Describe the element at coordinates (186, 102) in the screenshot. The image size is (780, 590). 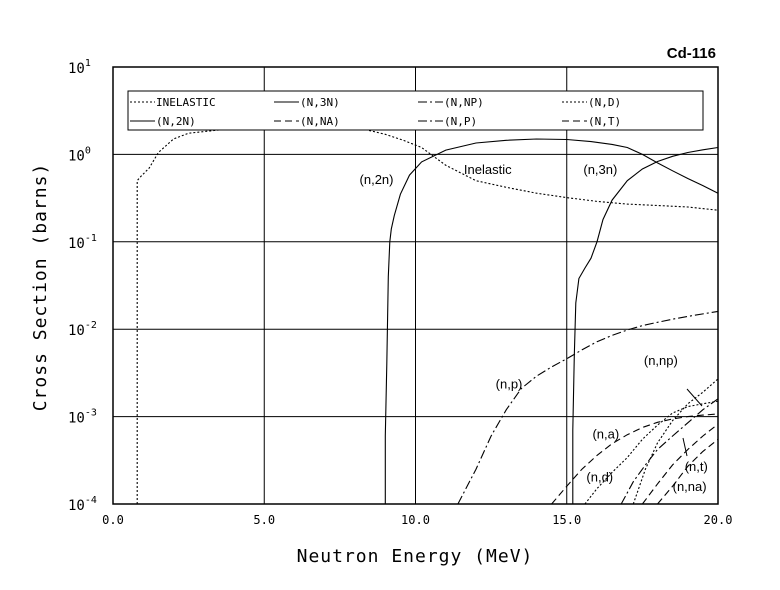
I see `legend-label: INELASTIC` at that location.